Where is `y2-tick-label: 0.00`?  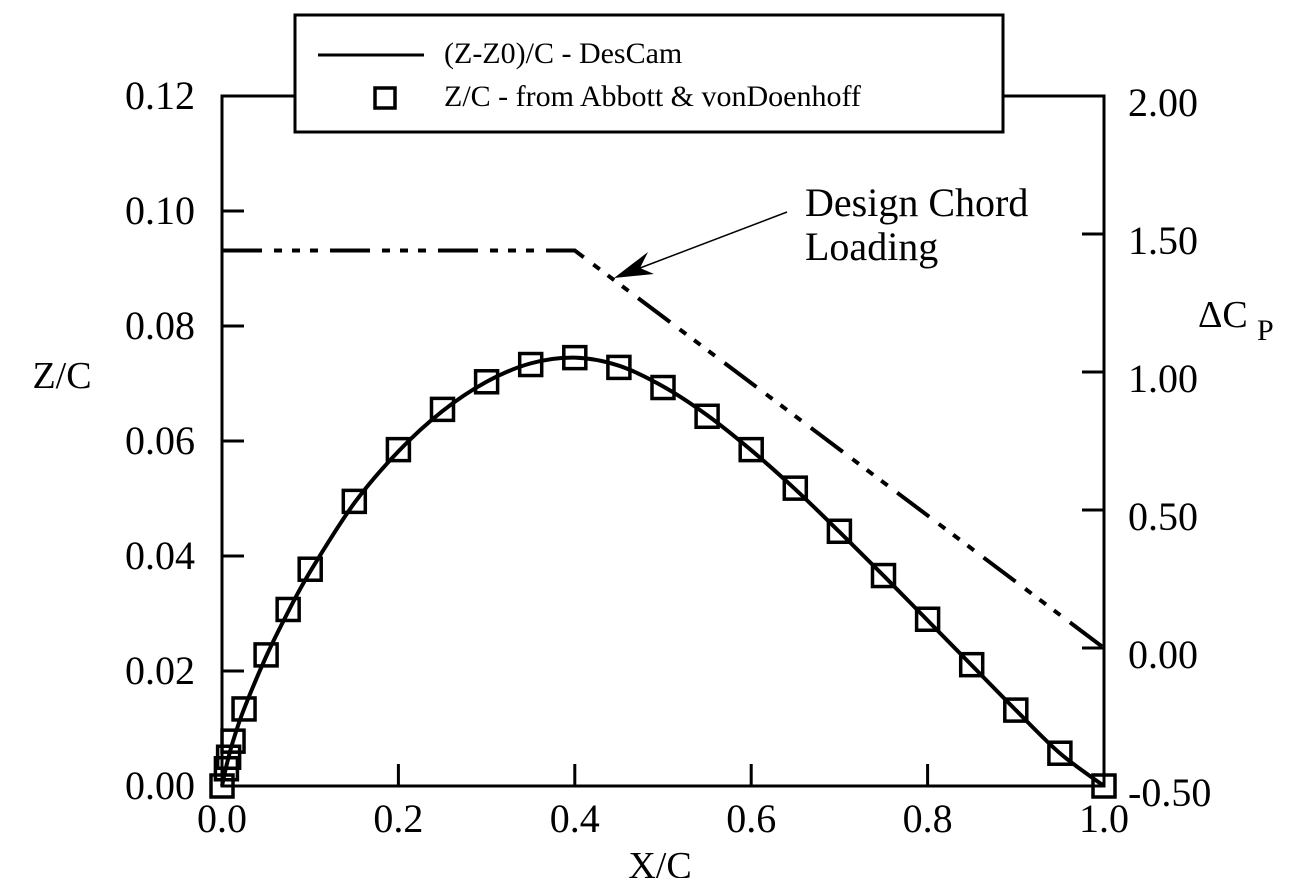 y2-tick-label: 0.00 is located at coordinates (1163, 654).